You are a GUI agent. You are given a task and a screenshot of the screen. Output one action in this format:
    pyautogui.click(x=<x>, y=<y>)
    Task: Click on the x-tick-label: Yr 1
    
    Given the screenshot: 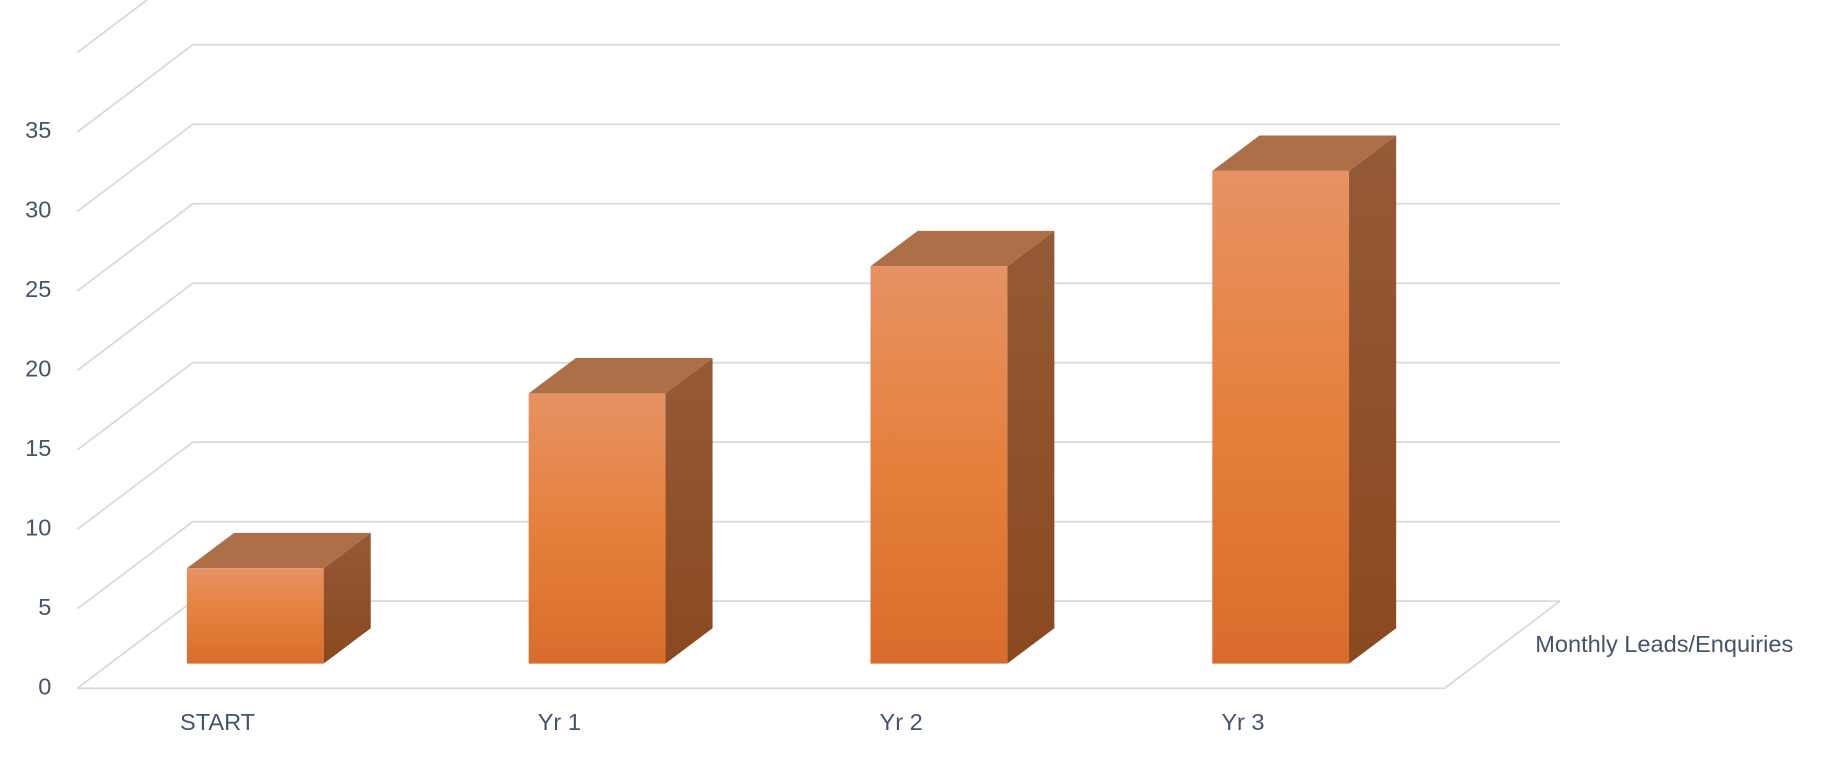 What is the action you would take?
    pyautogui.click(x=559, y=722)
    